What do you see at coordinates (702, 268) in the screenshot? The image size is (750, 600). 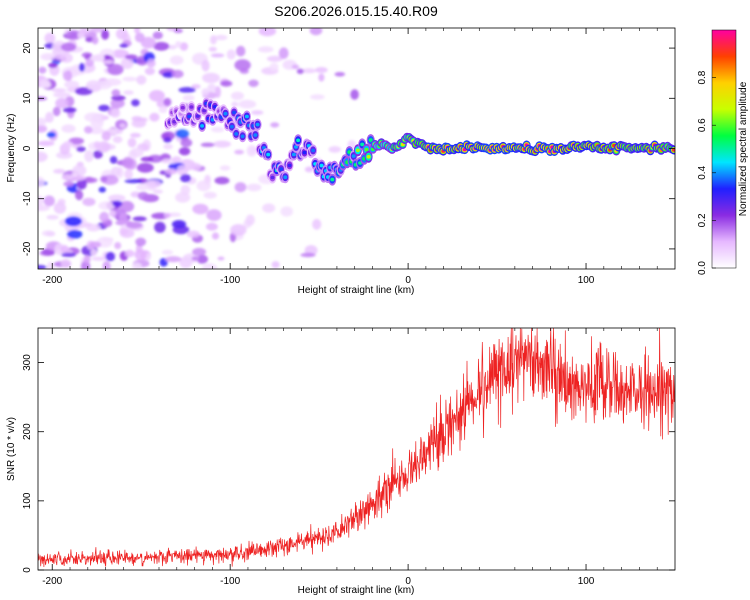 I see `colorbar-tick-label: 0.0` at bounding box center [702, 268].